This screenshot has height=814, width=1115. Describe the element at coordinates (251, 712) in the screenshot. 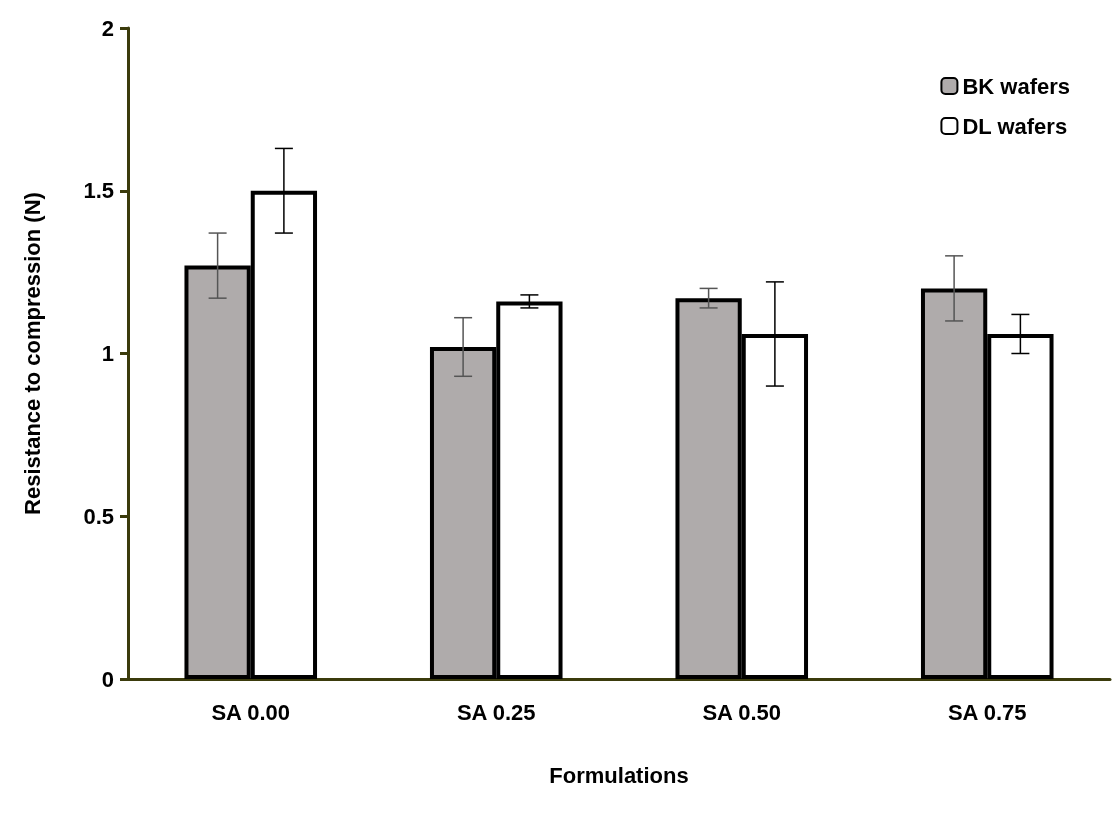

I see `x-tick-label: SA 0.00` at that location.